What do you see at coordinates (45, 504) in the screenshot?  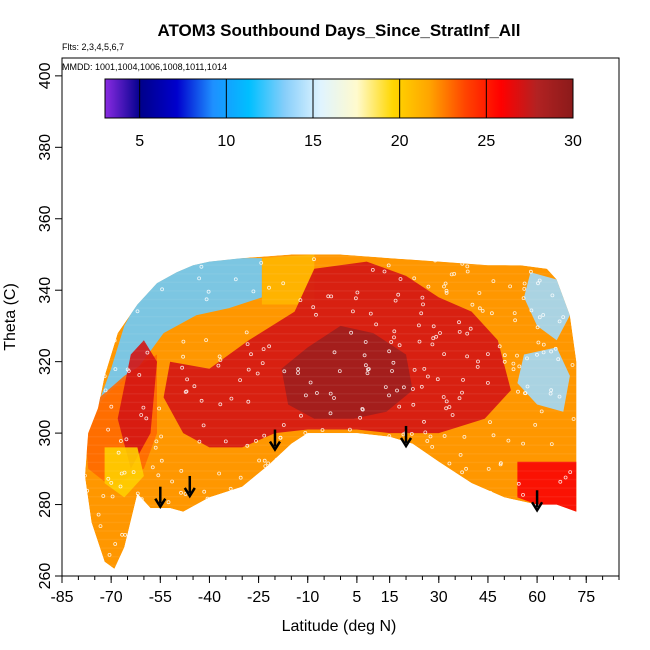 I see `y-tick-label: 280` at bounding box center [45, 504].